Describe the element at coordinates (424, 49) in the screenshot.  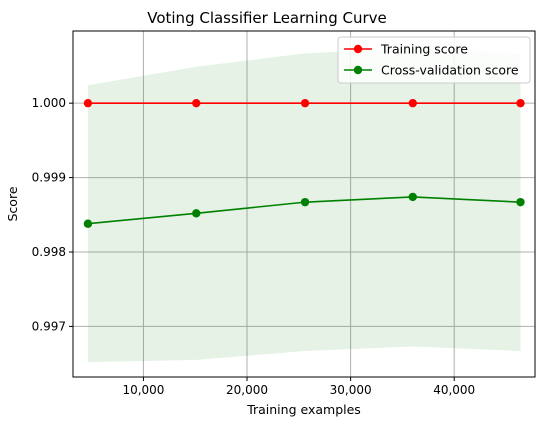
I see `legend-training-score-label: Training score` at that location.